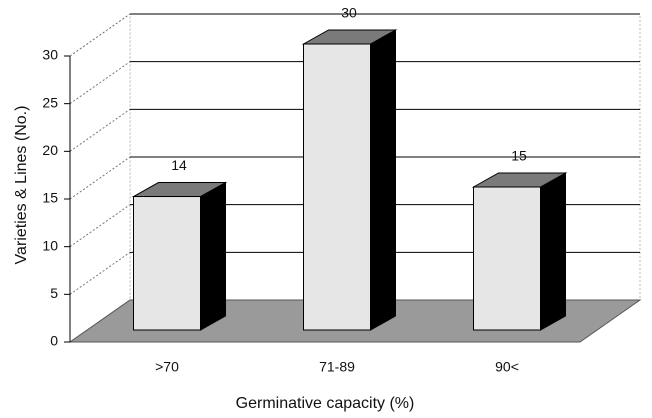 The image size is (652, 418). Describe the element at coordinates (179, 165) in the screenshot. I see `data-label: 14` at that location.